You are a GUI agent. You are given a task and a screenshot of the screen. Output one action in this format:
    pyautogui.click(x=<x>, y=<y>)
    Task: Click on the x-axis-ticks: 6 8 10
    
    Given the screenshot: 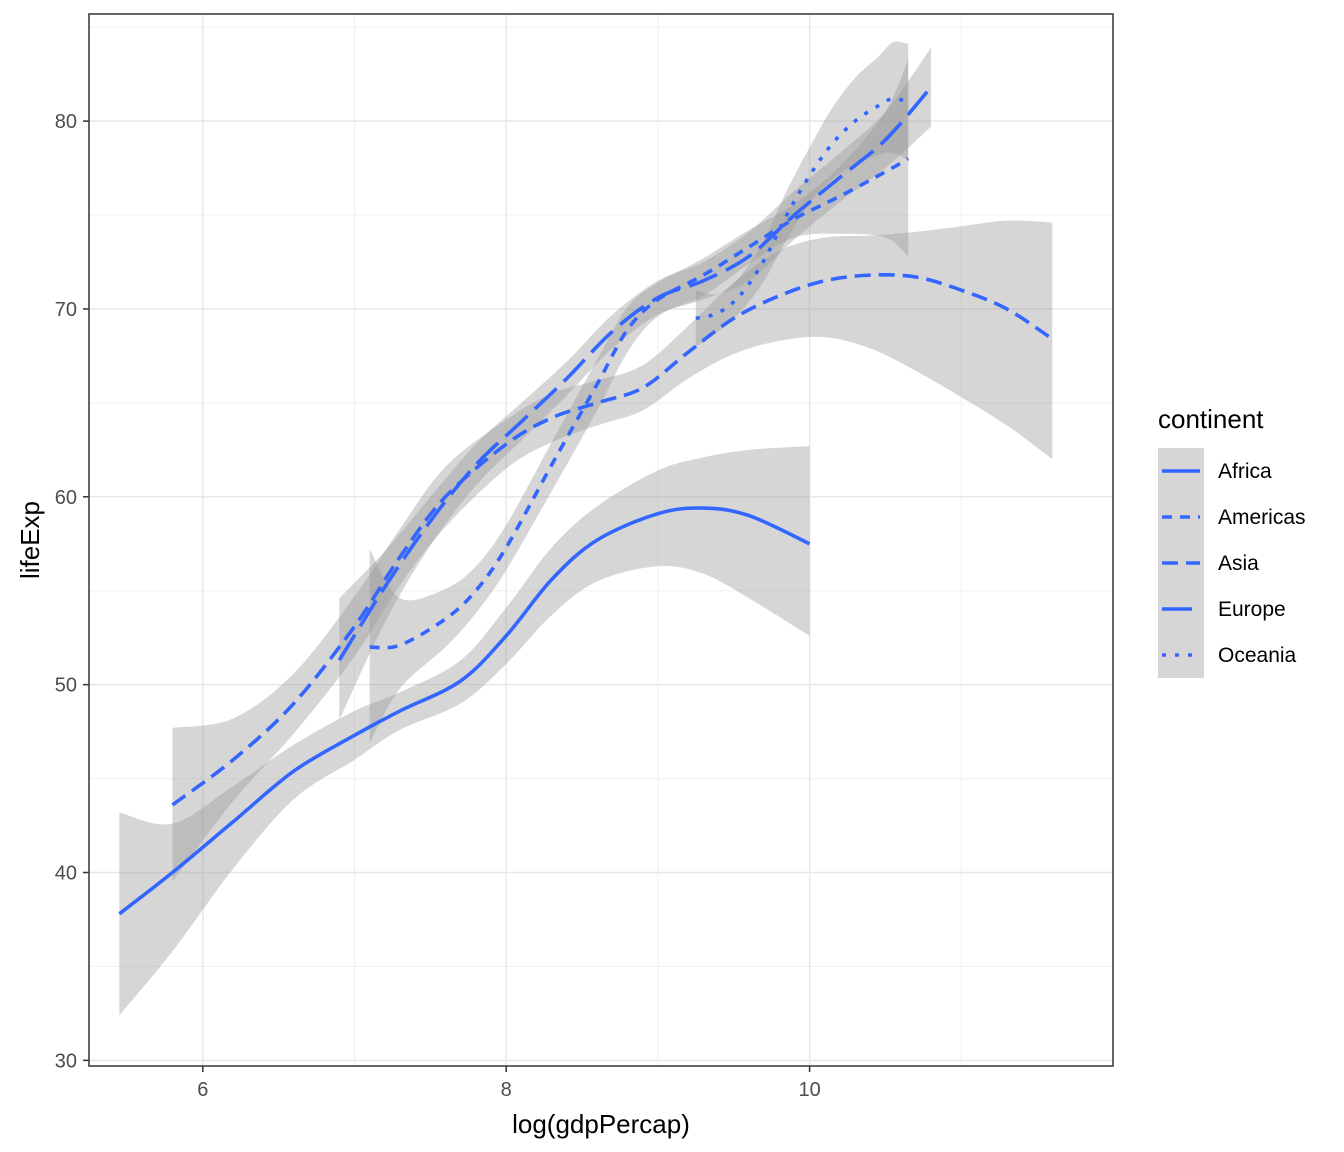 What is the action you would take?
    pyautogui.click(x=509, y=1083)
    